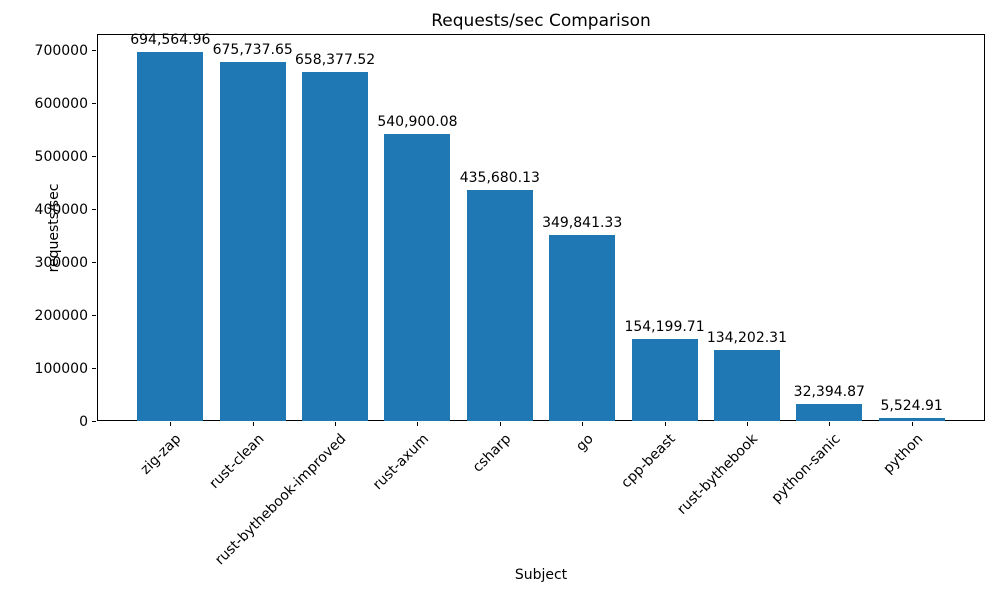  I want to click on bar-python, so click(911, 419).